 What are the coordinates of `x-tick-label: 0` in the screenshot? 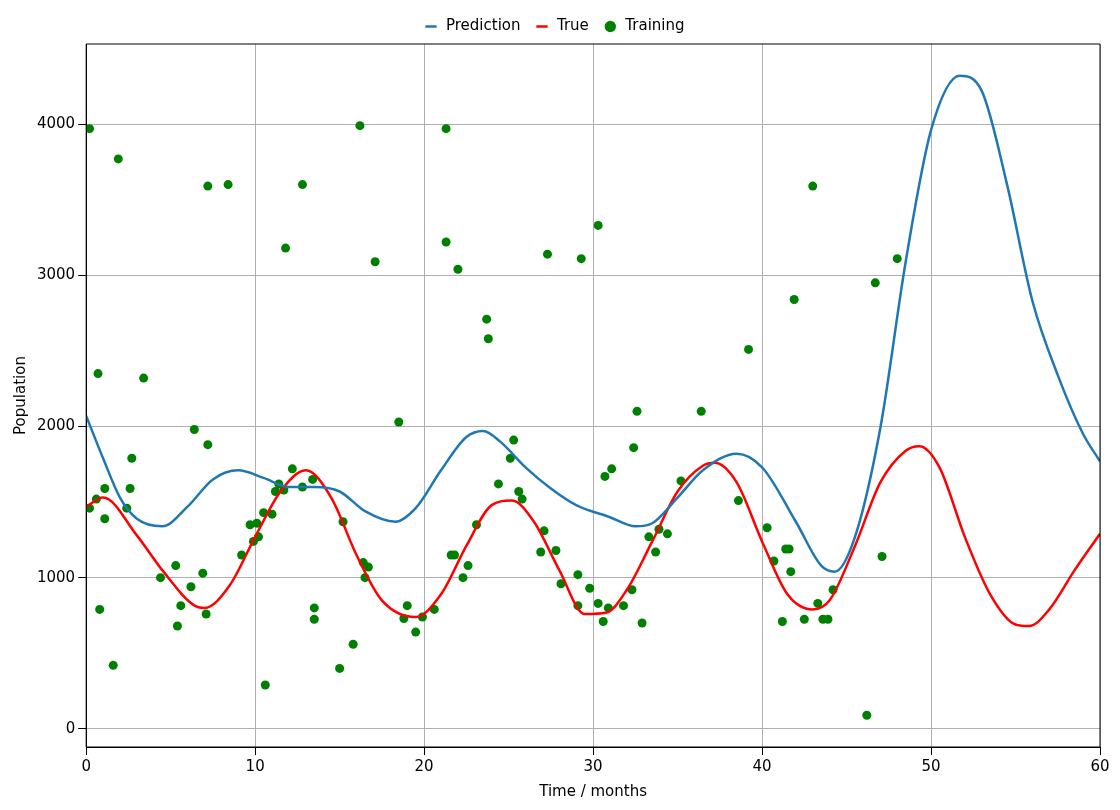 It's located at (86, 765).